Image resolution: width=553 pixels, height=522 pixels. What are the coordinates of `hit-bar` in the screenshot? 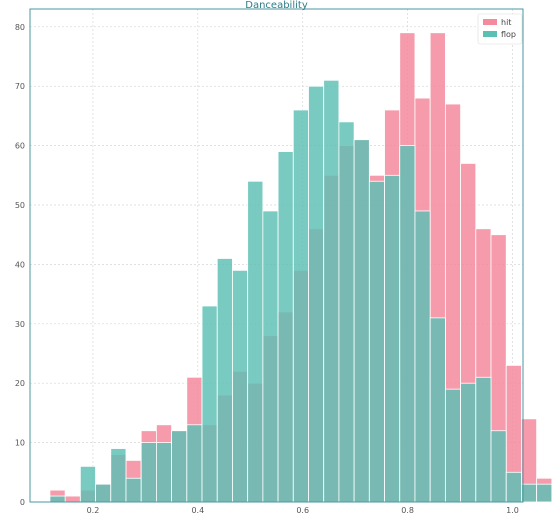 It's located at (72, 499).